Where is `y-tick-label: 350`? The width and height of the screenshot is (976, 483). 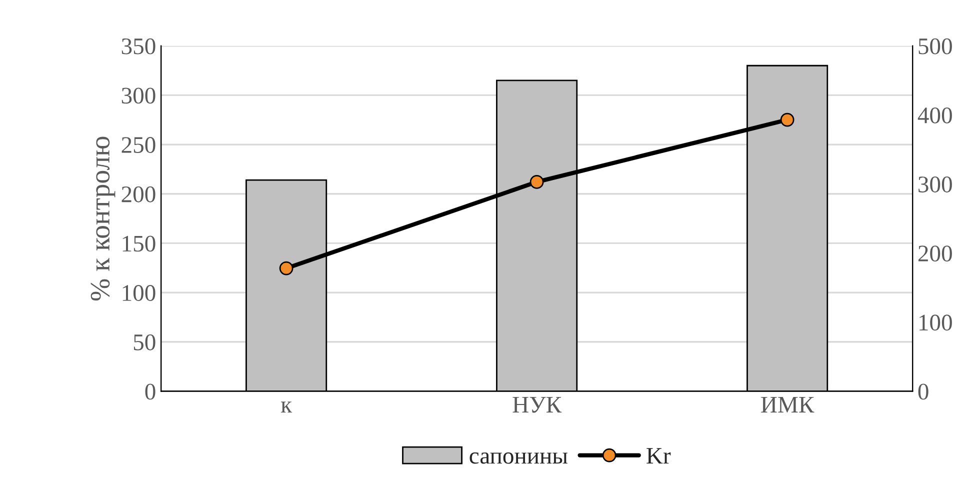 y-tick-label: 350 is located at coordinates (139, 46).